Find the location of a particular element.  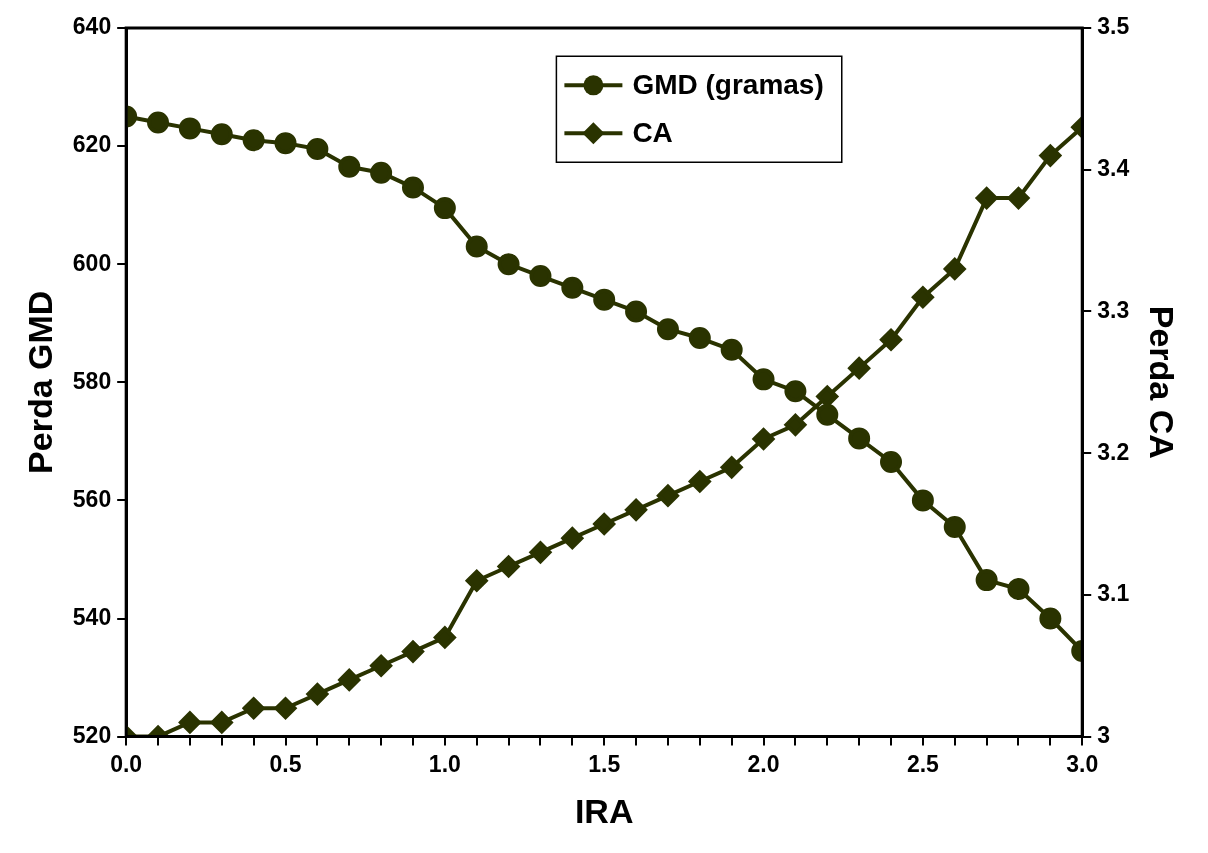

x-tick-label: 0.5 is located at coordinates (285, 763).